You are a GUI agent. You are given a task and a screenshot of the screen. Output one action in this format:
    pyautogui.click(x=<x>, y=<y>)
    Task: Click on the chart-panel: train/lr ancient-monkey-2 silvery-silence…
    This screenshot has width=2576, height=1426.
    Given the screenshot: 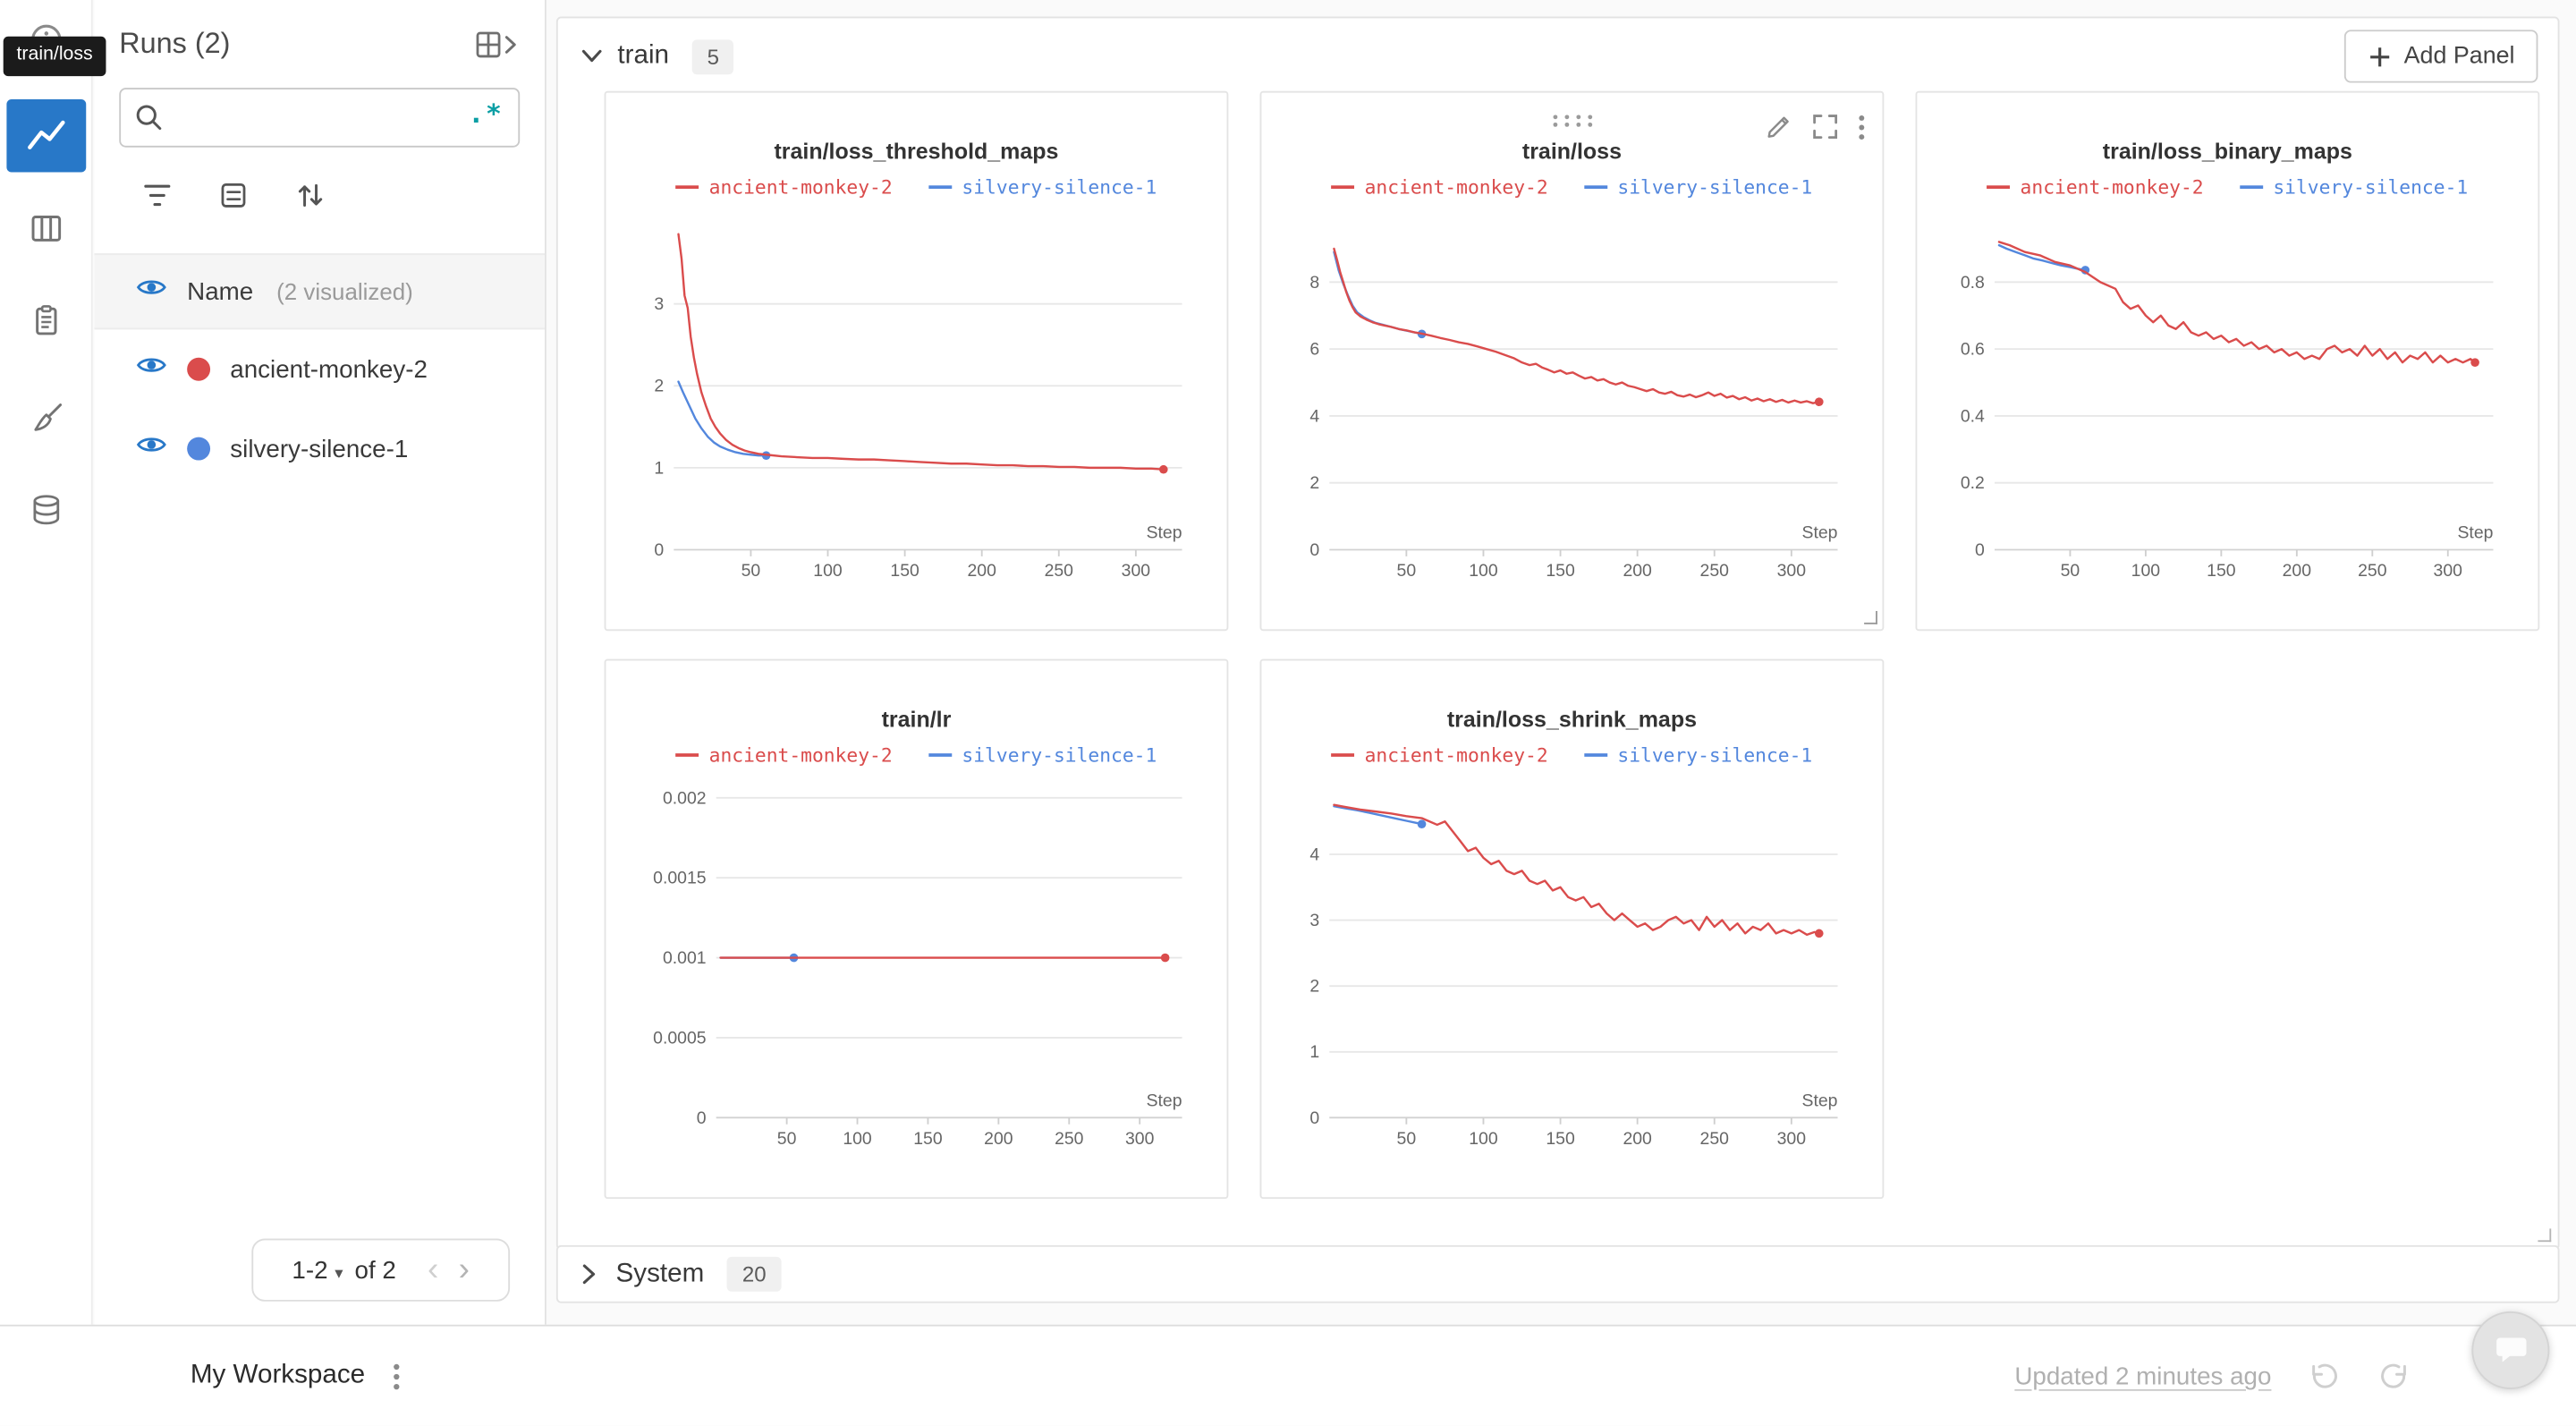 What is the action you would take?
    pyautogui.click(x=916, y=929)
    